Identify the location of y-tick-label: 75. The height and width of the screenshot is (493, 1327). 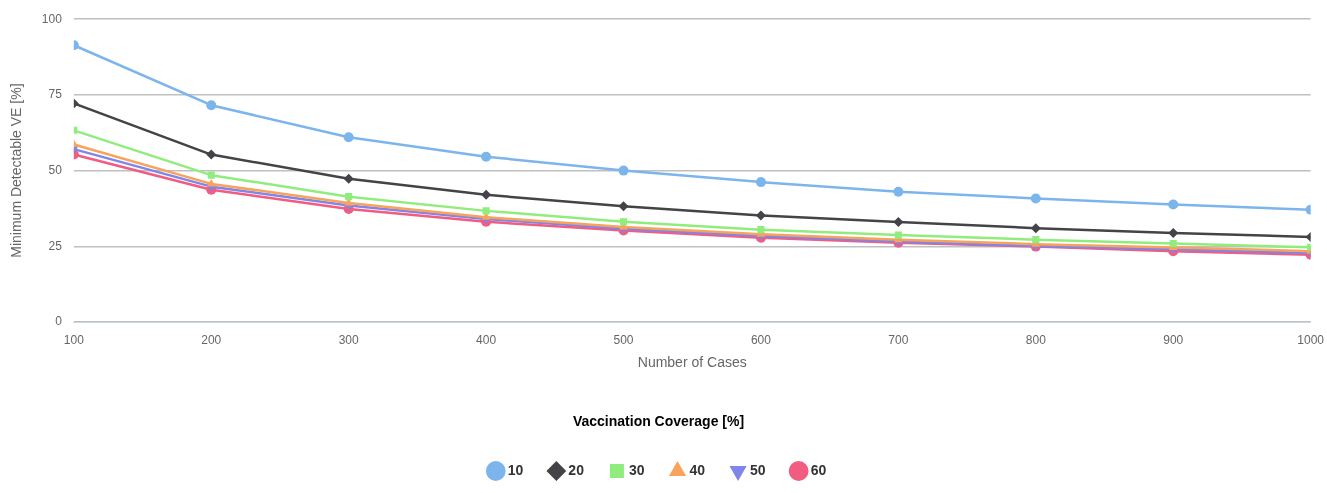
(55, 94).